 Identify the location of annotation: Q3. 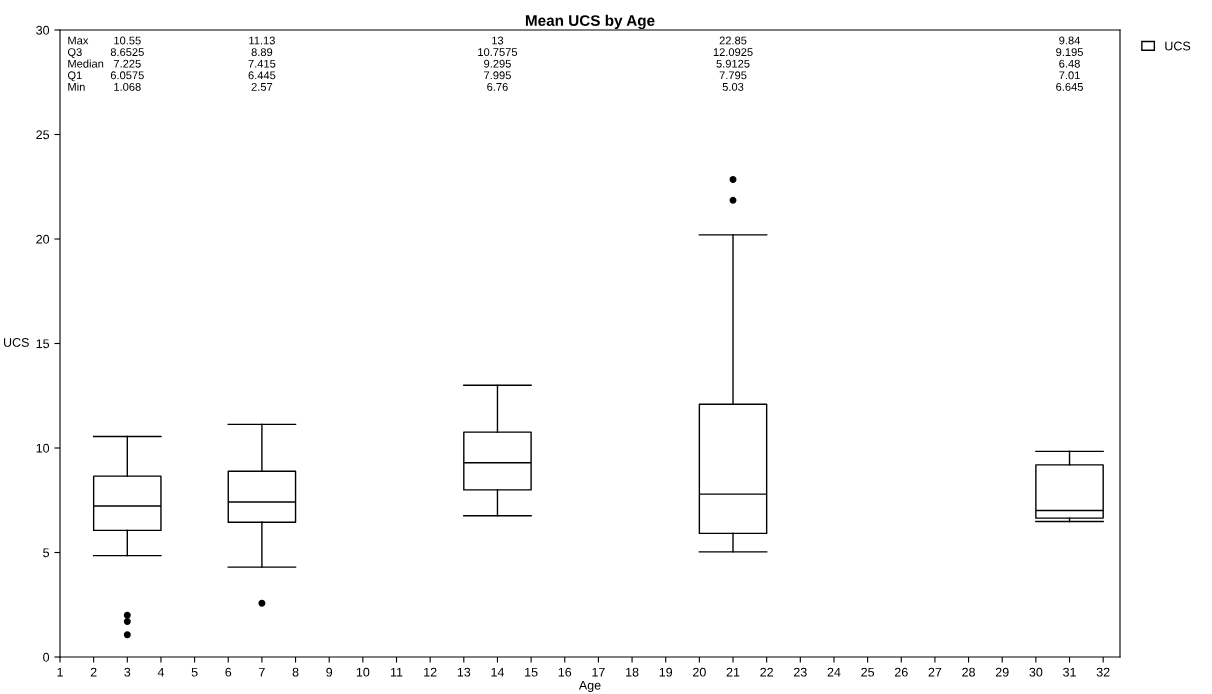
(74, 53).